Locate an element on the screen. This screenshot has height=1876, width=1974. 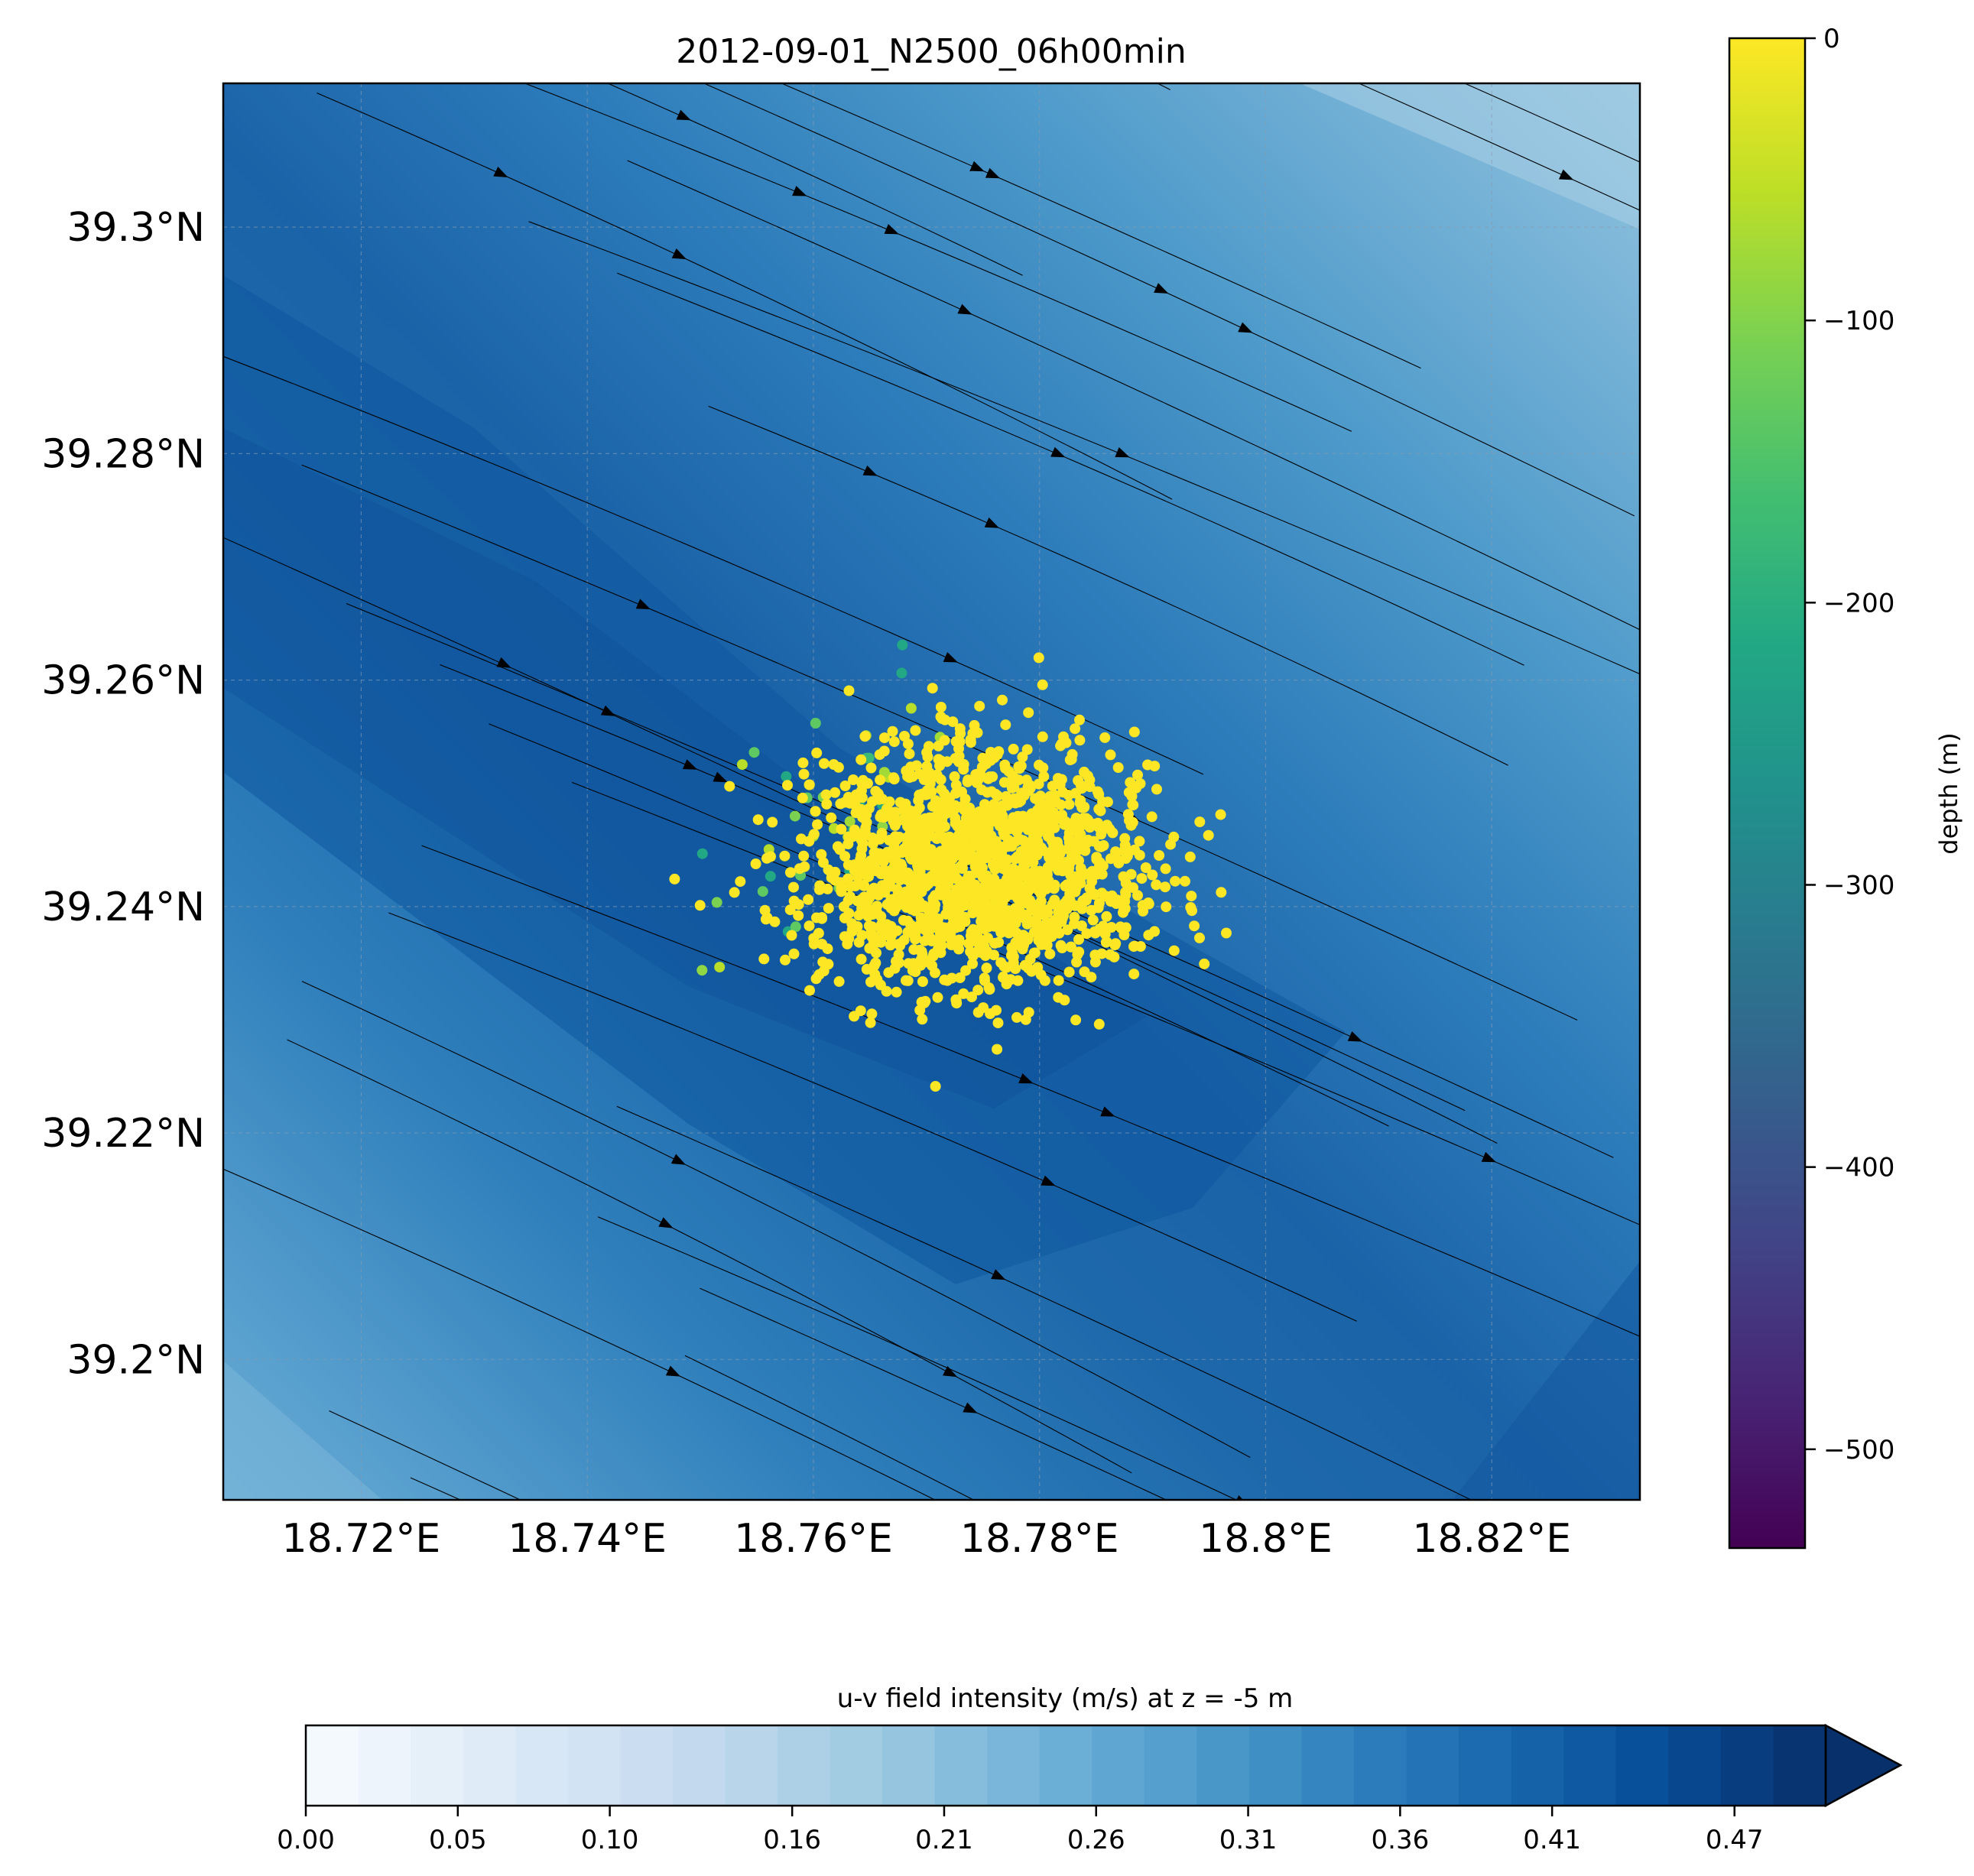
depth-colorbar-gradient is located at coordinates (1767, 793).